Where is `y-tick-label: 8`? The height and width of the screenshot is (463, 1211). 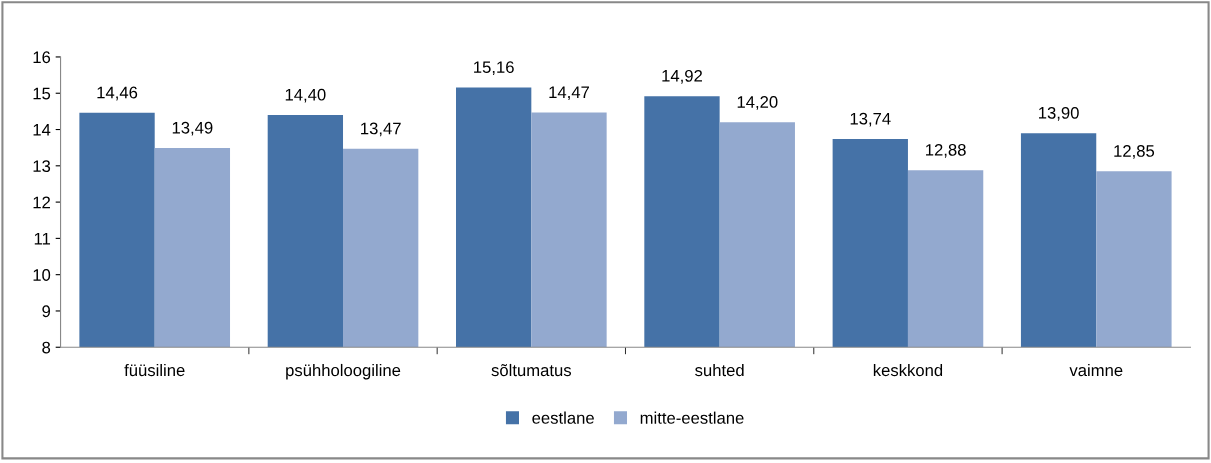 y-tick-label: 8 is located at coordinates (46, 347).